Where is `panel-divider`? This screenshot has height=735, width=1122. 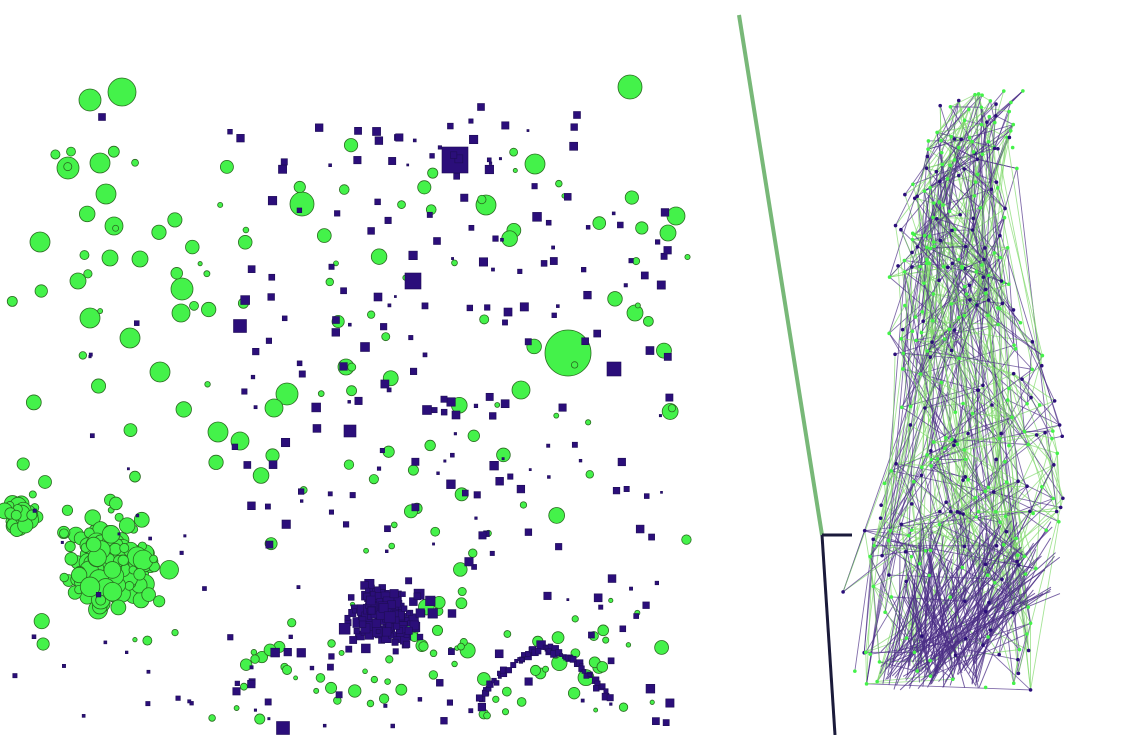
panel-divider is located at coordinates (794, 374).